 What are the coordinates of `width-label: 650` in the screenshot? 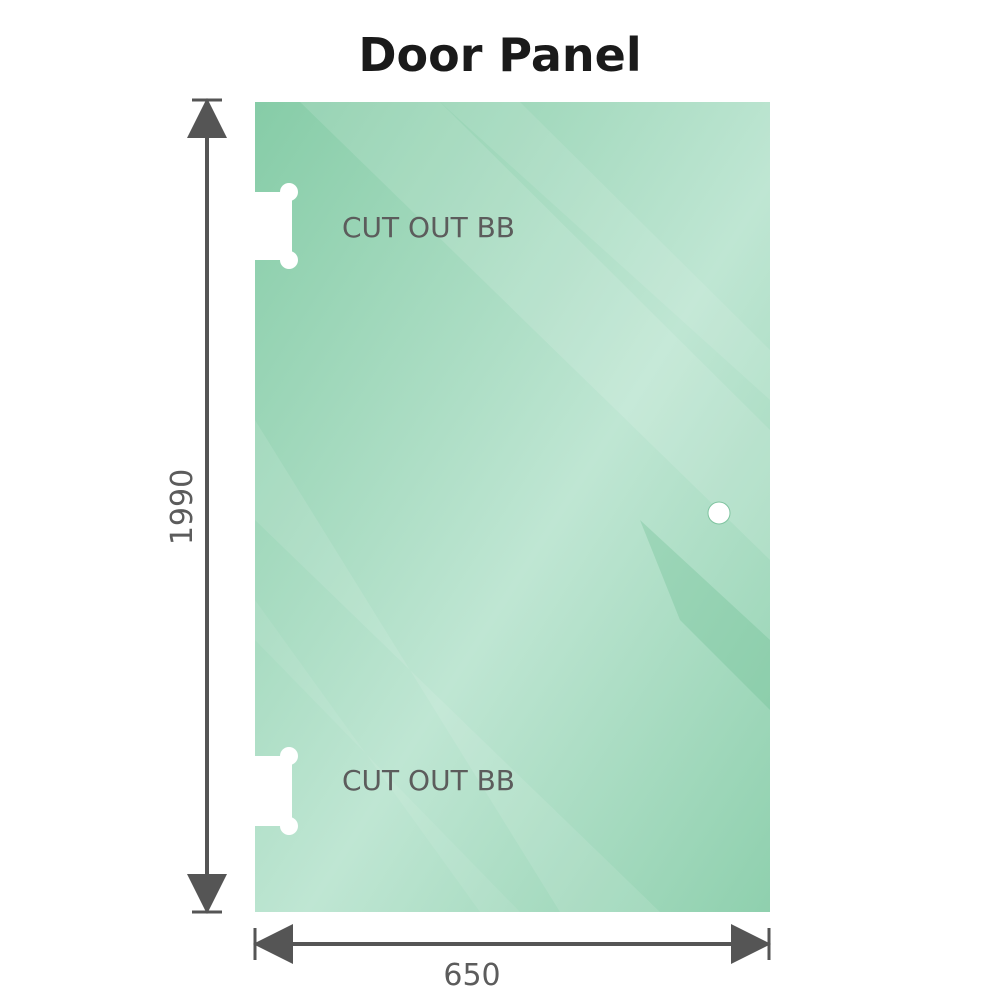 It's located at (471, 975).